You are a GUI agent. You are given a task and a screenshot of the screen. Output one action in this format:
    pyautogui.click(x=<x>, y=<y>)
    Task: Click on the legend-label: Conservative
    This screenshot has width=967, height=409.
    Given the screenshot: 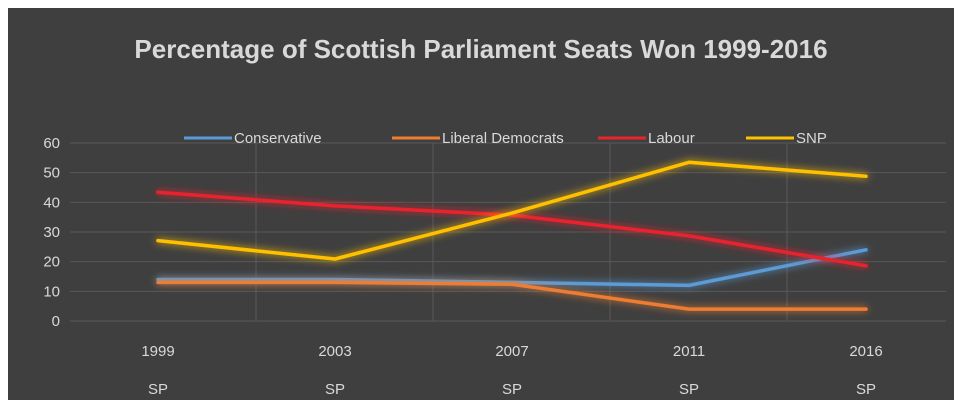 What is the action you would take?
    pyautogui.click(x=278, y=138)
    